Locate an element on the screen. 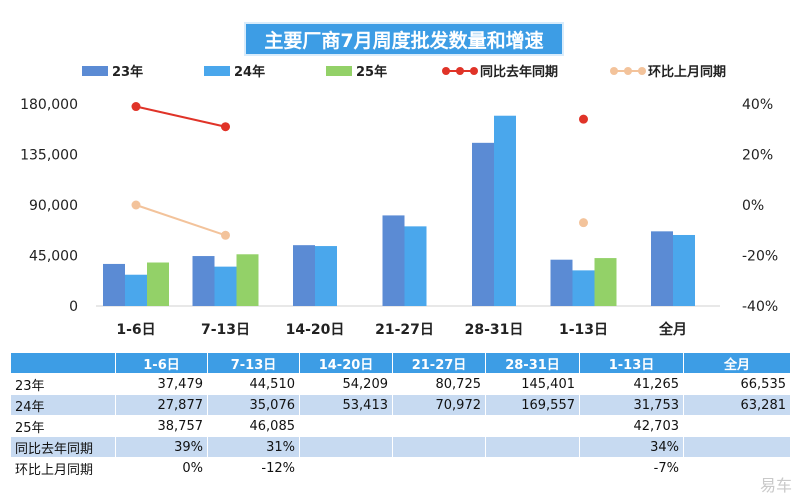  table-row: 同比去年同期 39% 31% 34% is located at coordinates (400, 447).